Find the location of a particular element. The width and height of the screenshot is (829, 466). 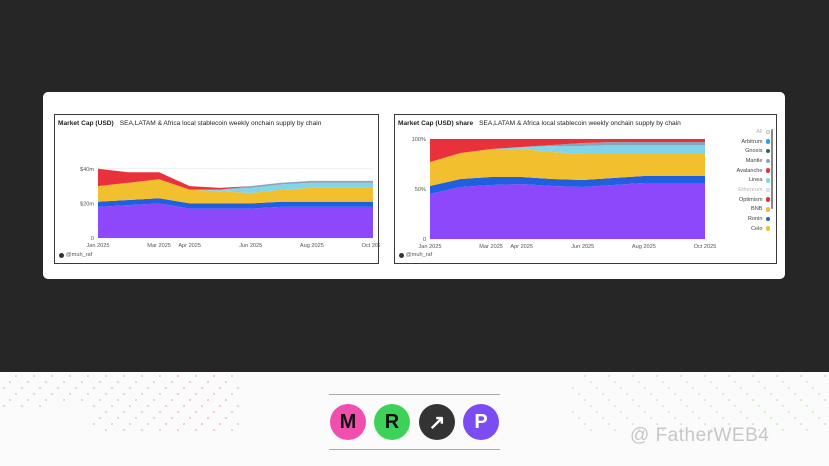

legend-item-all: All is located at coordinates (737, 132).